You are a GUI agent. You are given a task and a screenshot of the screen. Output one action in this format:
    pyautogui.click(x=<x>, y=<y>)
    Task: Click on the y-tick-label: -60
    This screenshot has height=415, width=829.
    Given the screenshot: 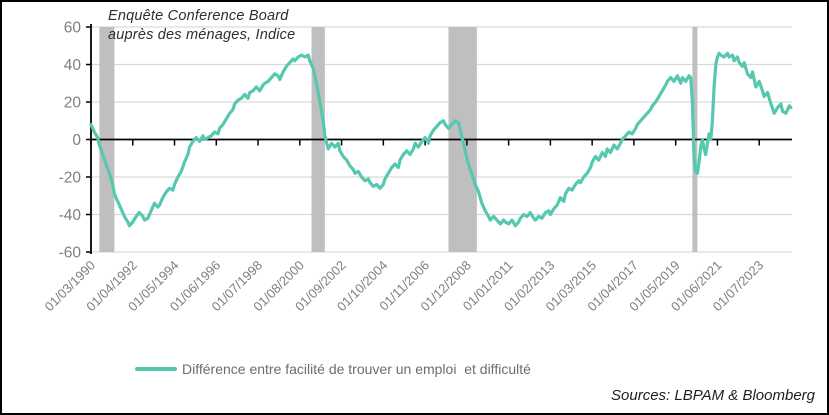 What is the action you would take?
    pyautogui.click(x=70, y=253)
    